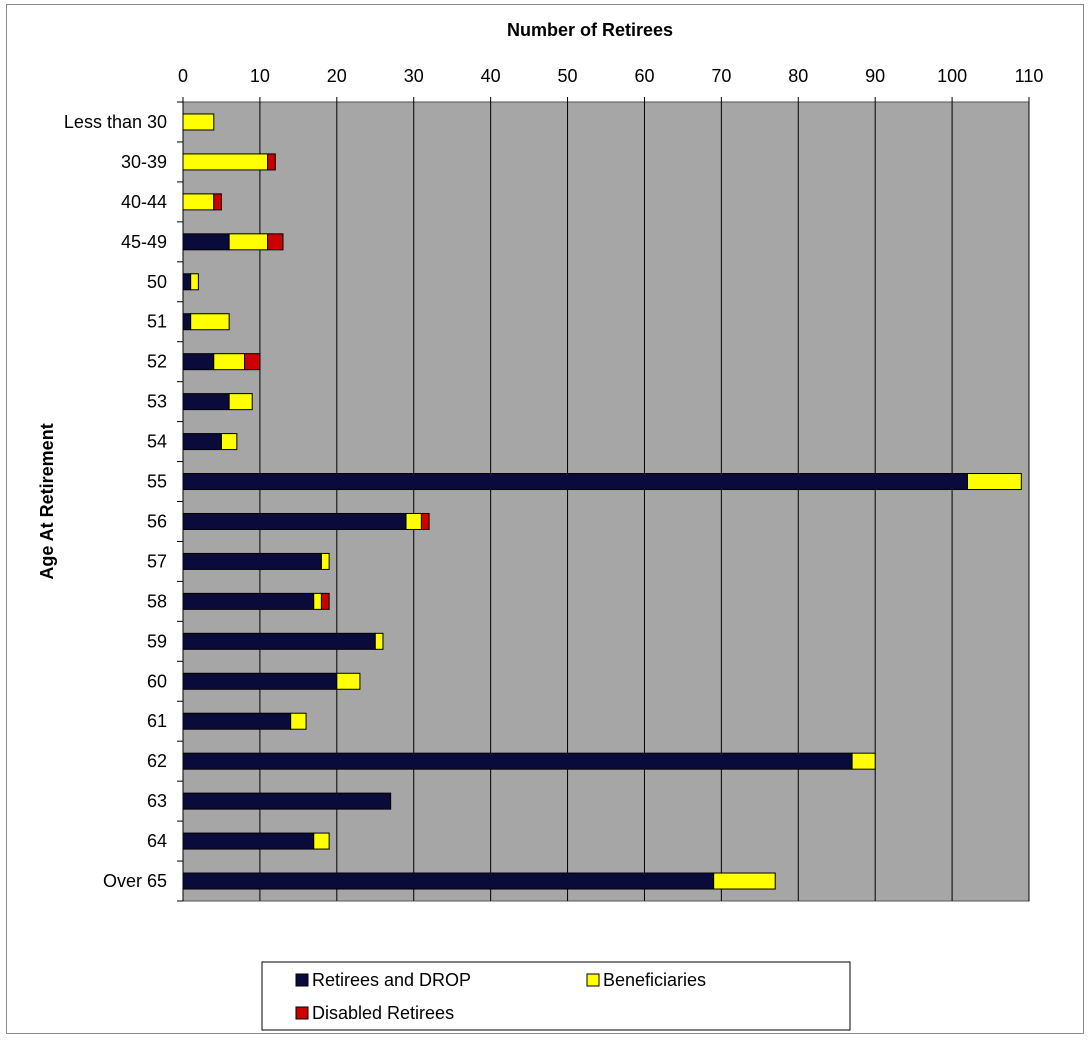 Image resolution: width=1091 pixels, height=1040 pixels. Describe the element at coordinates (157, 362) in the screenshot. I see `y-tick-label: 52` at that location.